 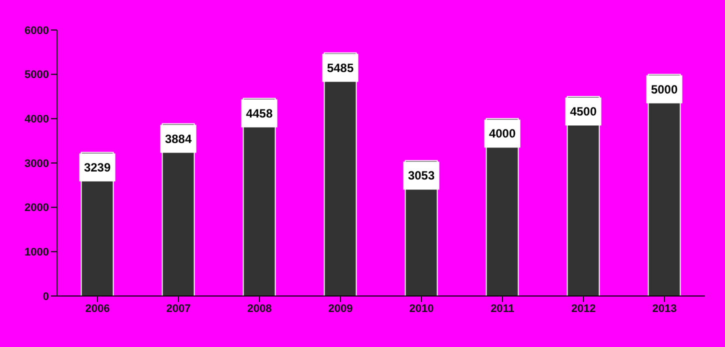 What do you see at coordinates (340, 67) in the screenshot?
I see `data-label: 5485` at bounding box center [340, 67].